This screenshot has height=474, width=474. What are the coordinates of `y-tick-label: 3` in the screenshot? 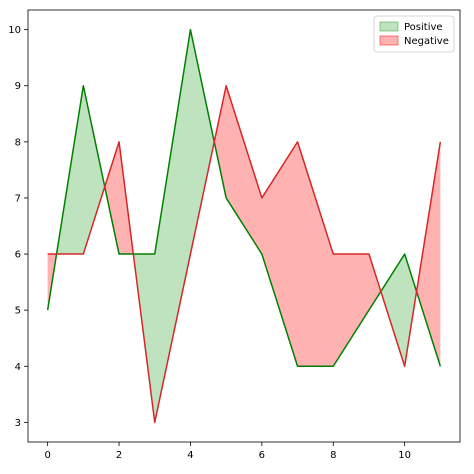 It's located at (18, 423).